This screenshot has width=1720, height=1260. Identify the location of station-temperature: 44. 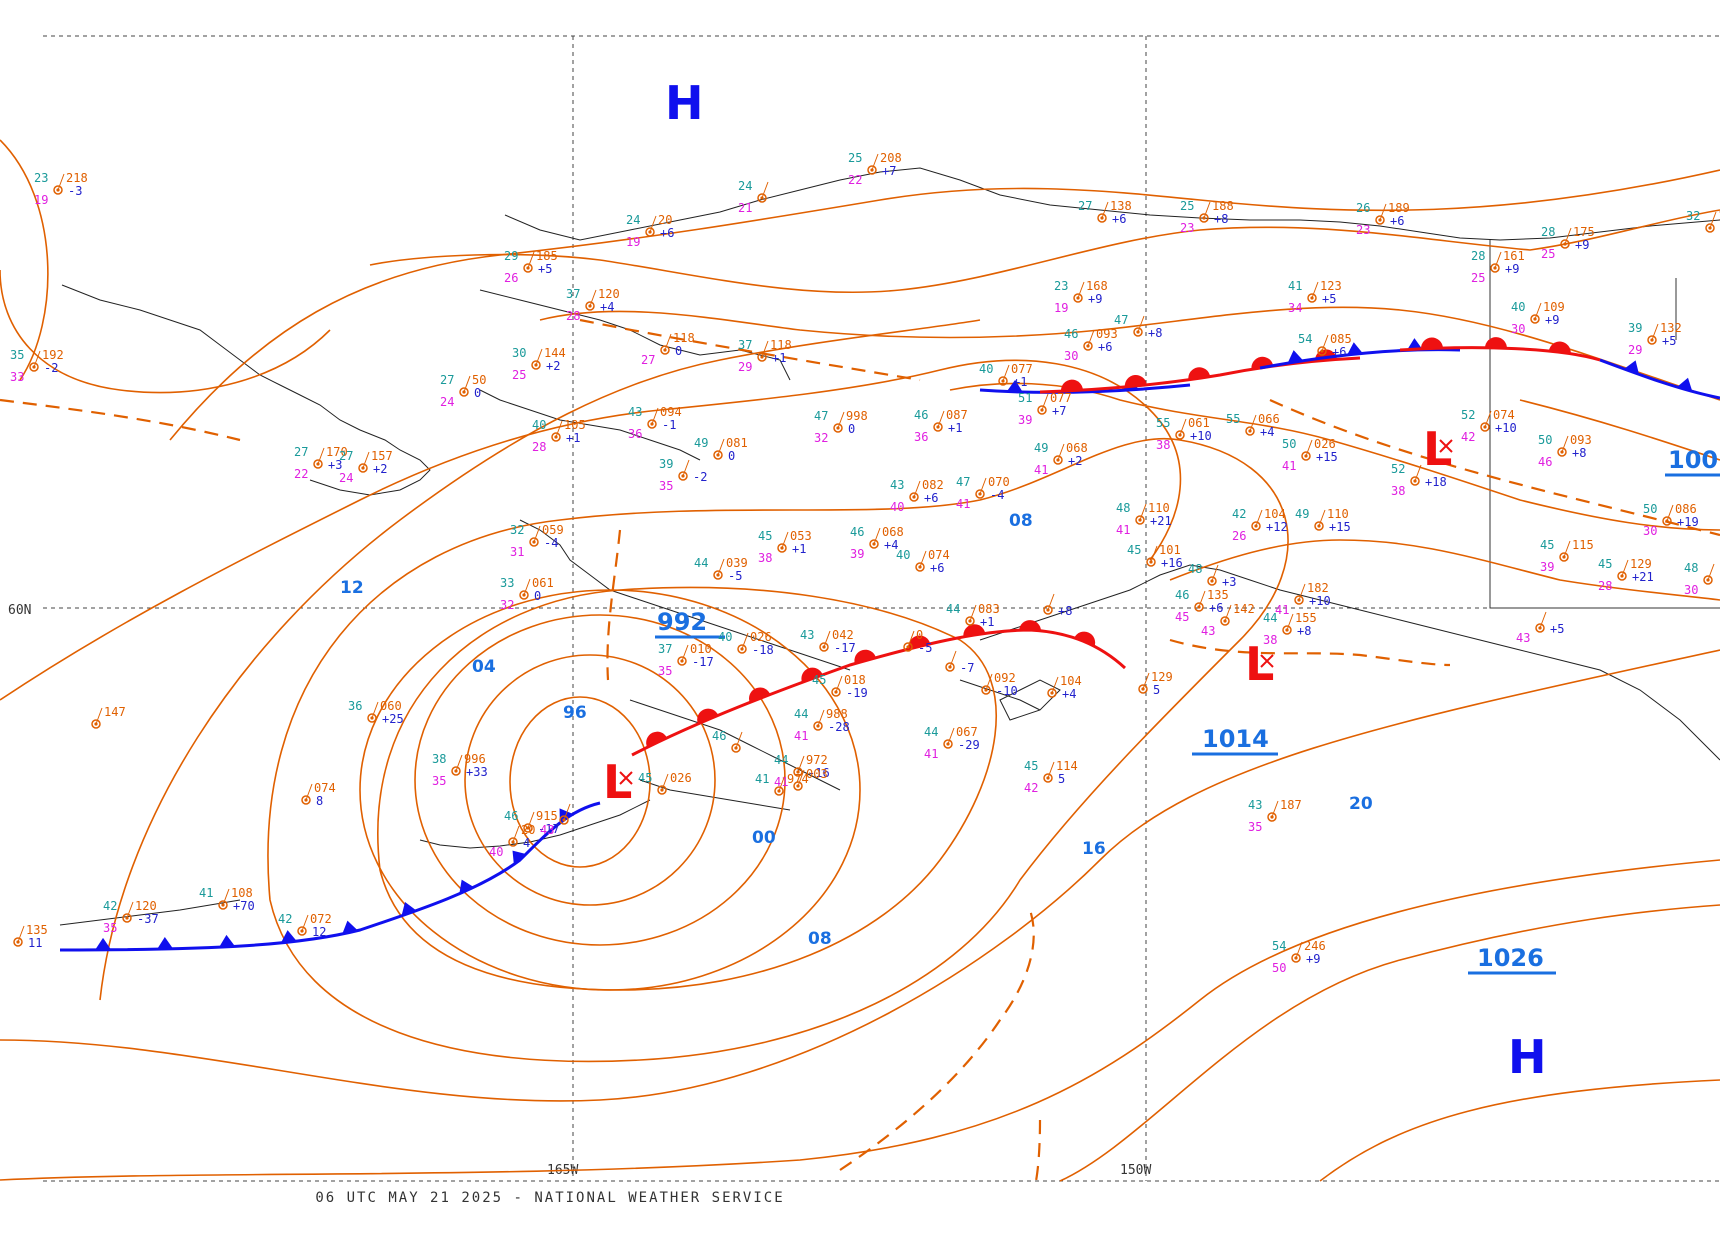
(1270, 618).